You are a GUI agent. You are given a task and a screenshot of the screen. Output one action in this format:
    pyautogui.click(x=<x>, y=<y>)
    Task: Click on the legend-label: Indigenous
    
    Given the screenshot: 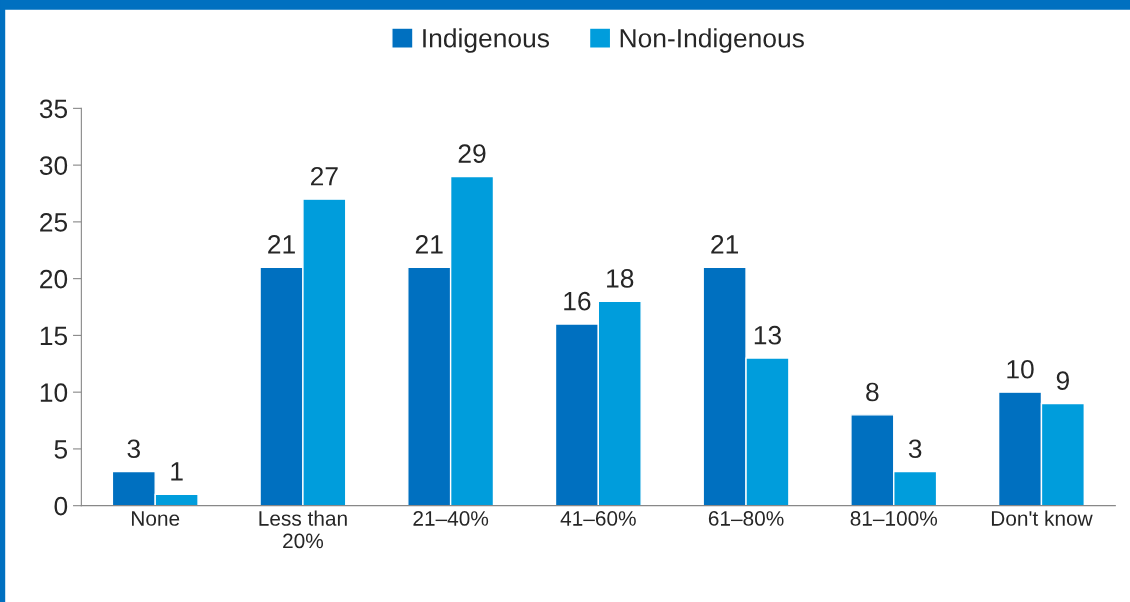 What is the action you would take?
    pyautogui.click(x=486, y=40)
    